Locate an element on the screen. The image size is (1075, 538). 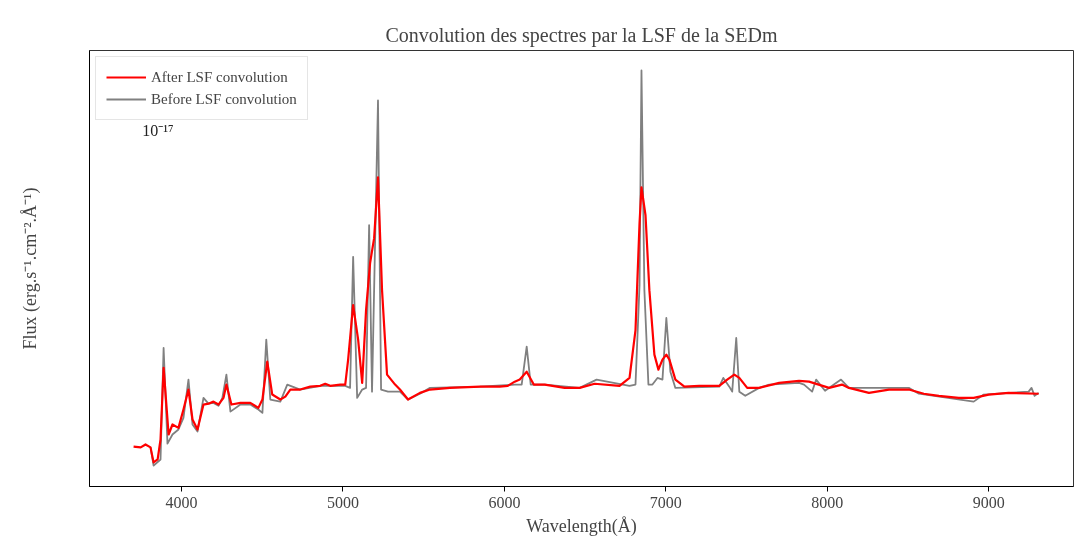
x-tick-label: 8000 is located at coordinates (827, 502).